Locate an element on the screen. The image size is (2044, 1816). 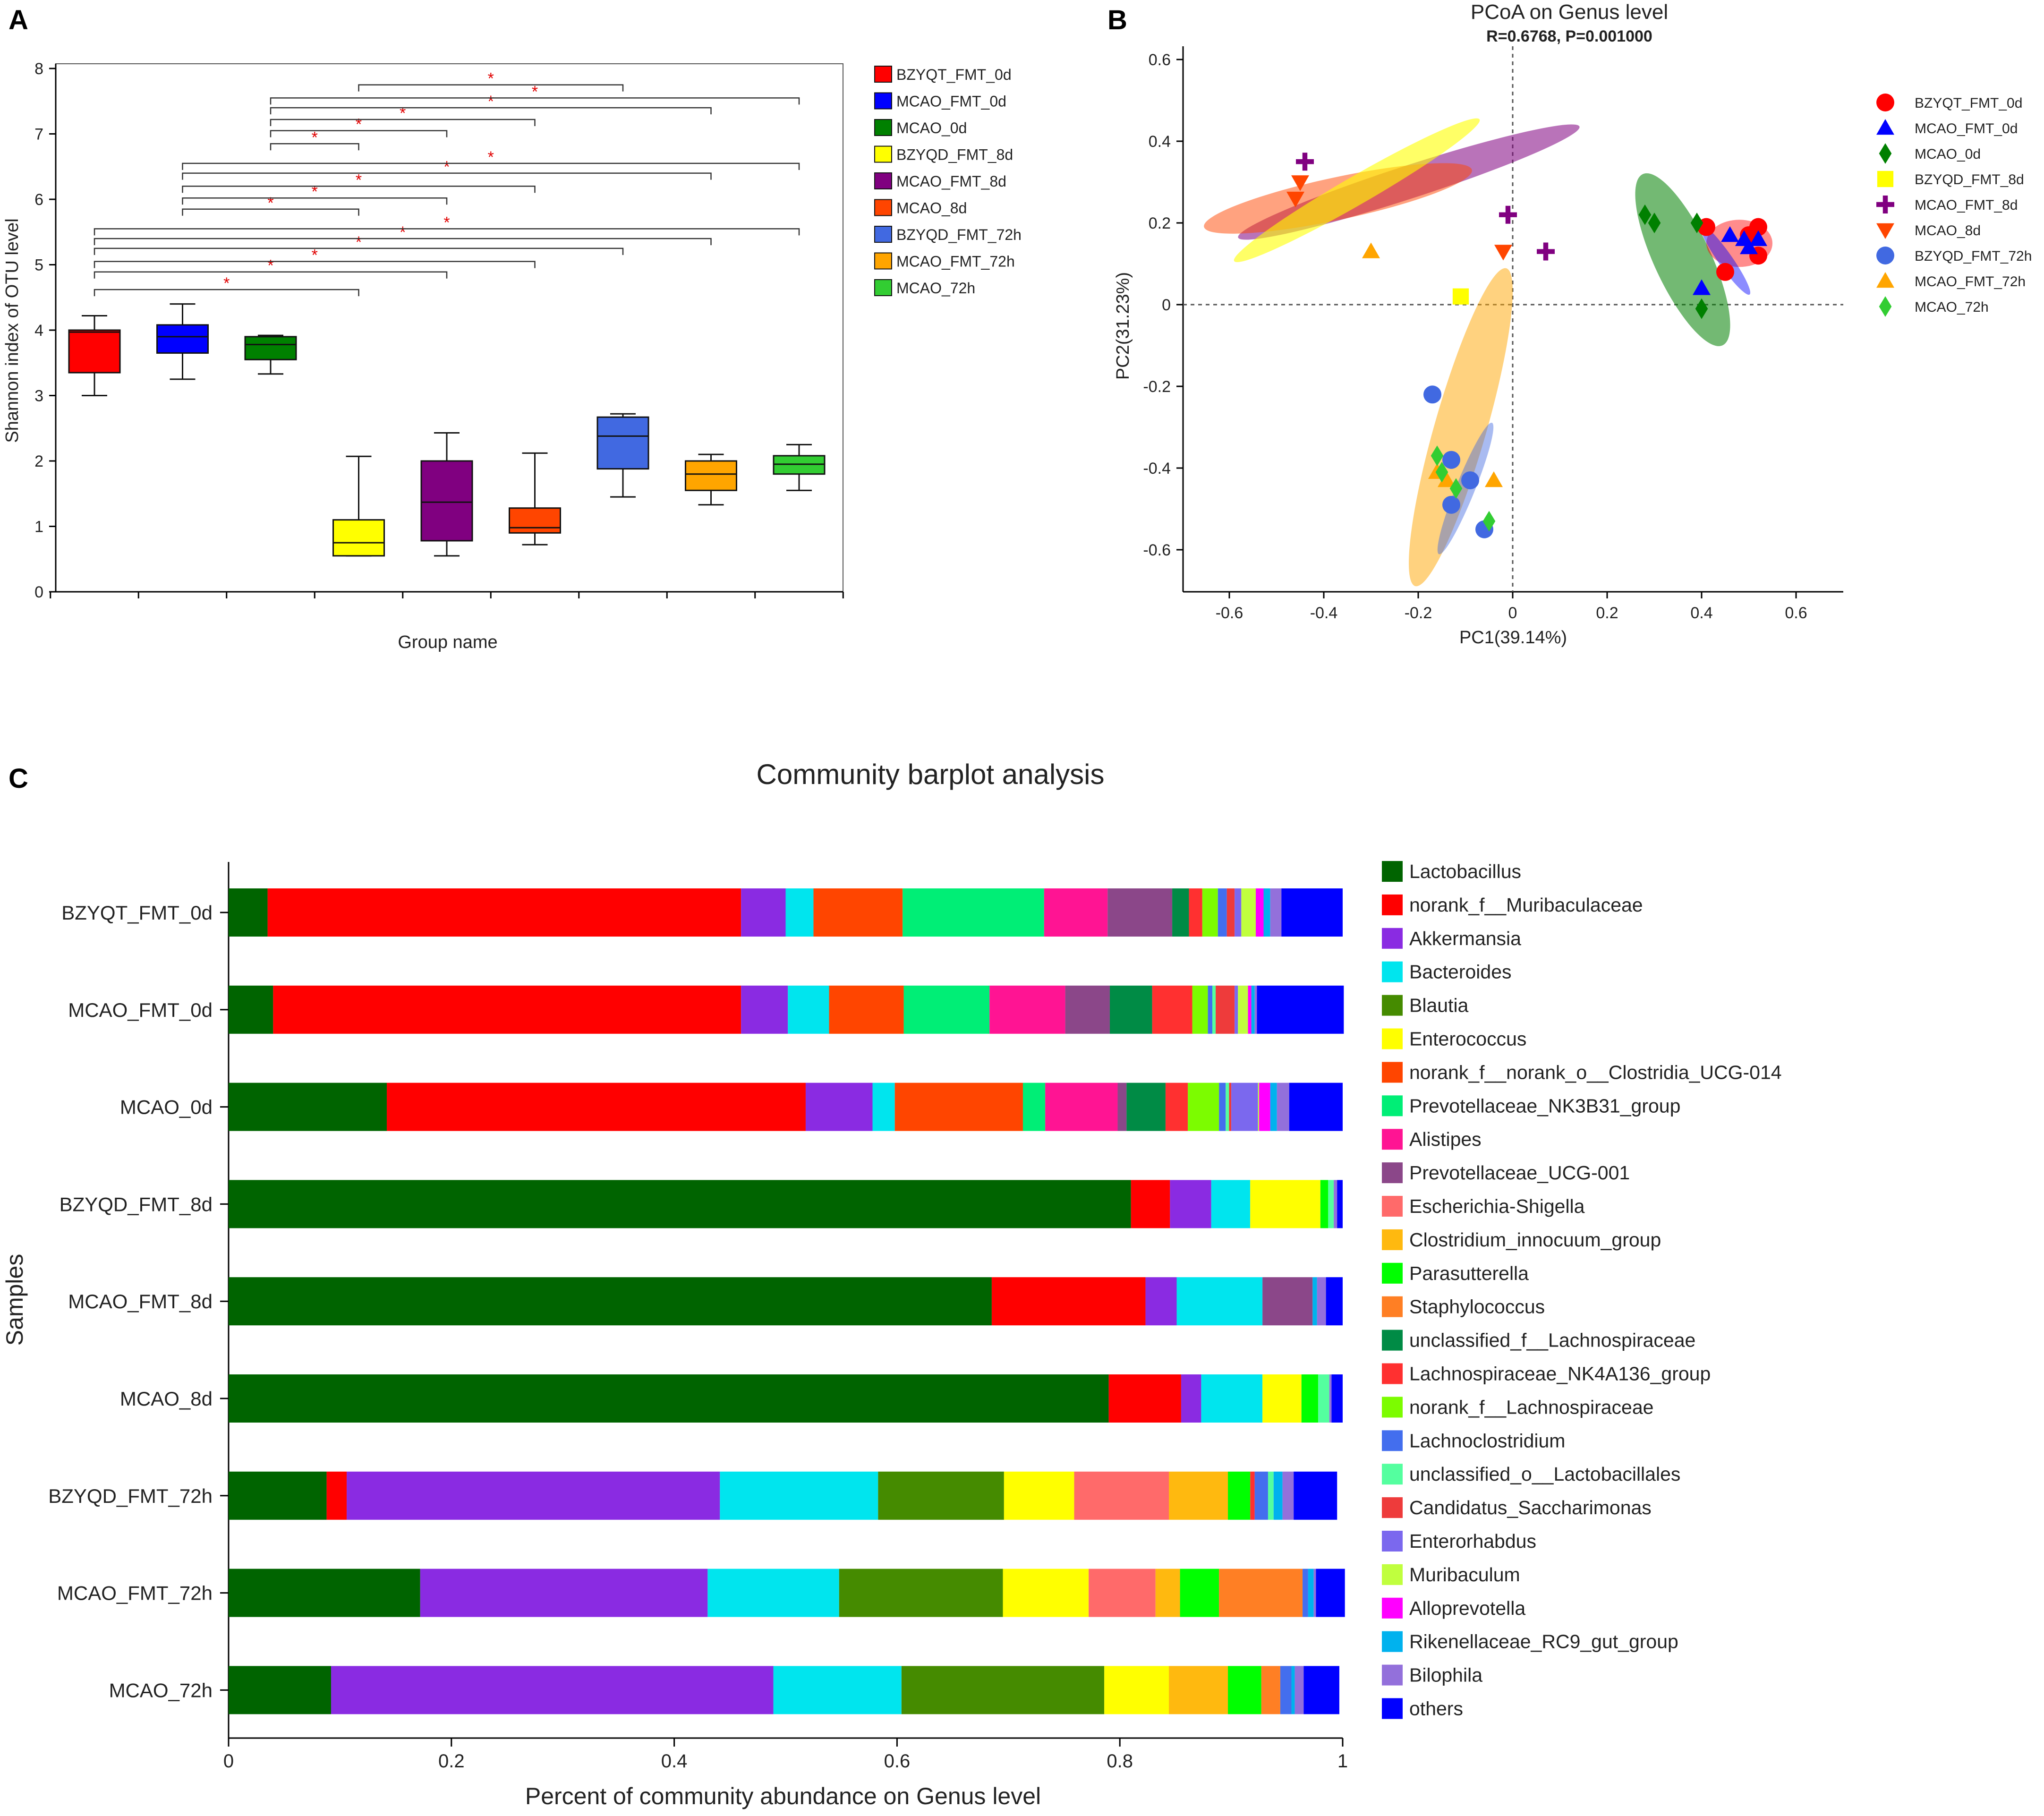
legend-item-candidatus-saccharimonas: Candidatus_Saccharimonas is located at coordinates (1530, 1507).